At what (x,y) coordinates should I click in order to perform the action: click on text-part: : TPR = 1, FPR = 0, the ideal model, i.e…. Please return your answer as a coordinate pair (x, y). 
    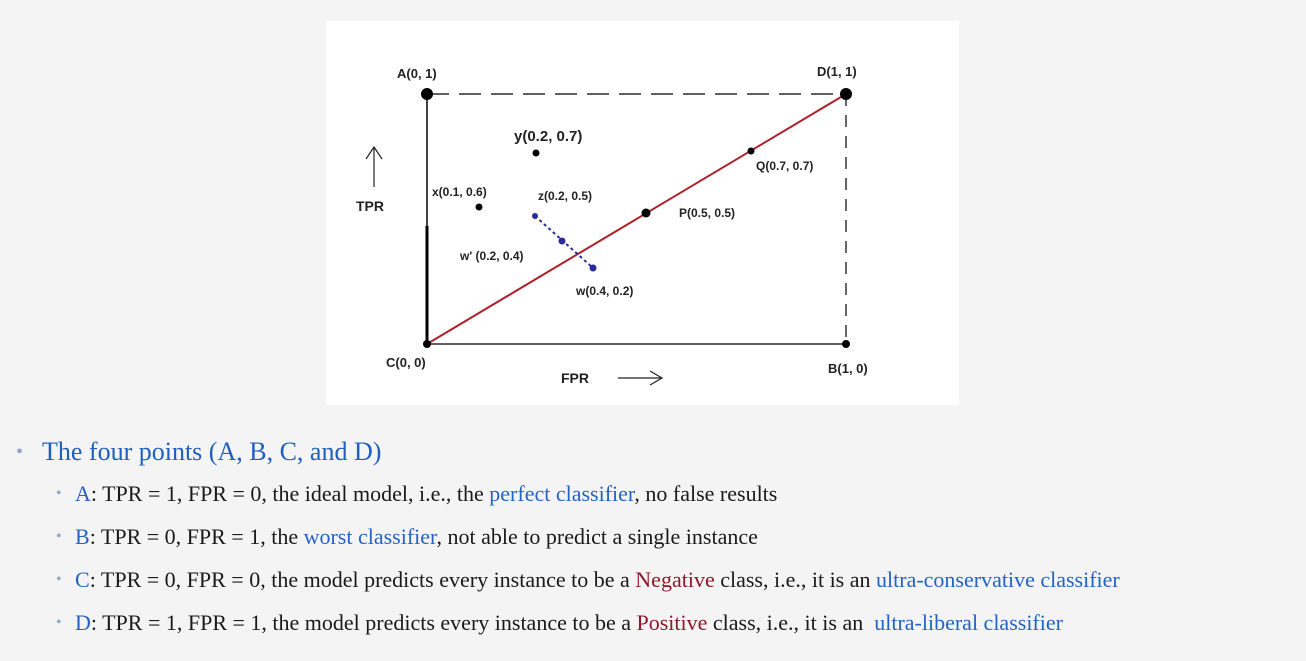
    Looking at the image, I should click on (290, 493).